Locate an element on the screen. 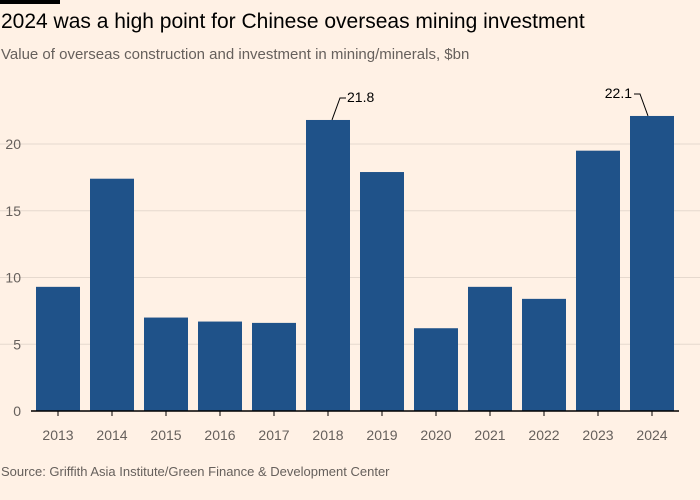  bar-2016 is located at coordinates (220, 366).